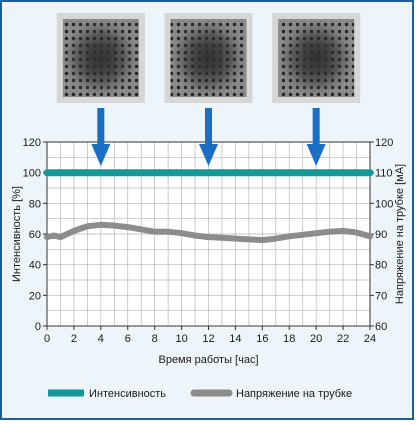 This screenshot has height=425, width=419. What do you see at coordinates (384, 204) in the screenshot?
I see `y-right-tick-label: 100` at bounding box center [384, 204].